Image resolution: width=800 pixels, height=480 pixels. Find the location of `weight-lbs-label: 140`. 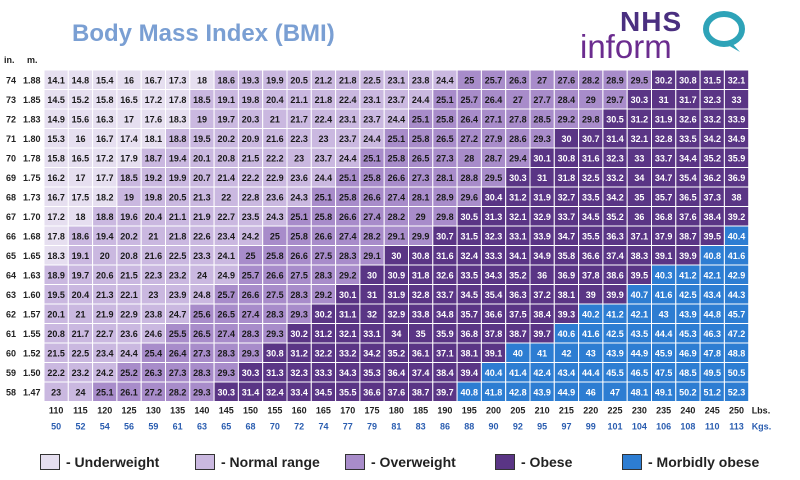

weight-lbs-label: 140 is located at coordinates (201, 411).